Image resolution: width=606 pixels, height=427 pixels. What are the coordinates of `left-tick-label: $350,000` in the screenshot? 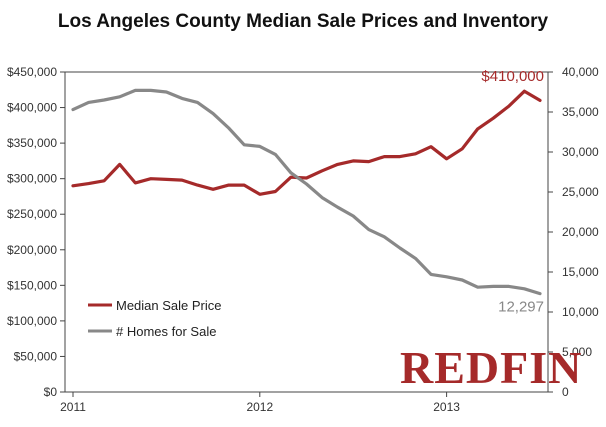 It's located at (32, 143).